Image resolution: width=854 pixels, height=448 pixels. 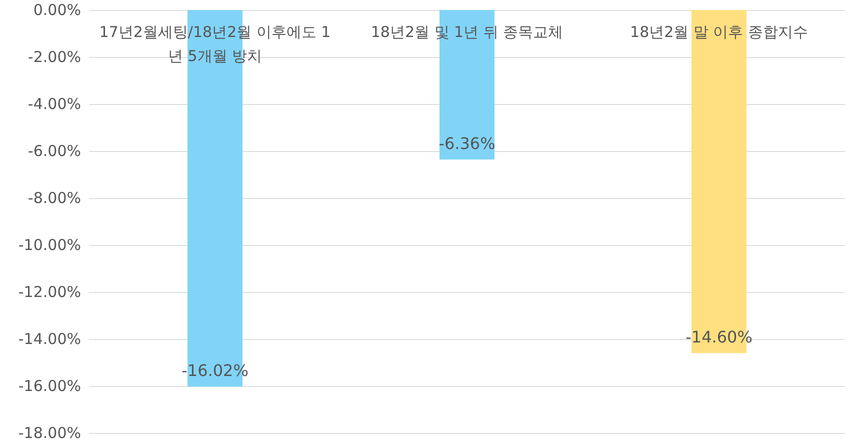 I want to click on y-tick-label: -14.00%, so click(x=49, y=339).